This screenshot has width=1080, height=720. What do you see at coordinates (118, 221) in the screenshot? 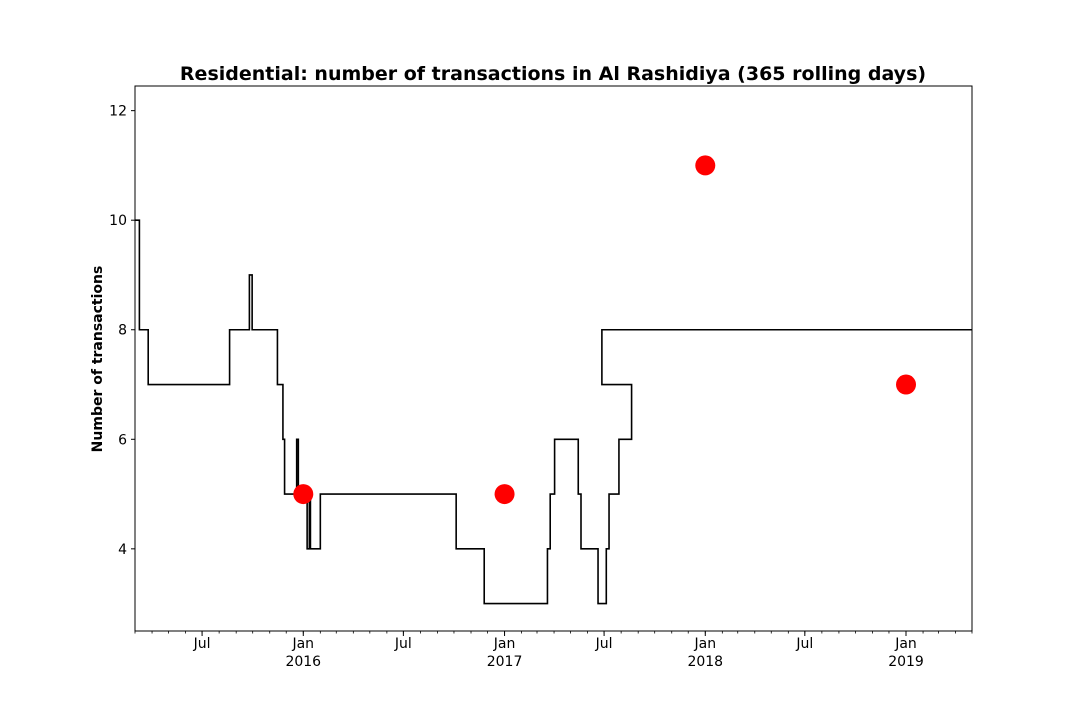
I see `y-tick-label-3: 10` at bounding box center [118, 221].